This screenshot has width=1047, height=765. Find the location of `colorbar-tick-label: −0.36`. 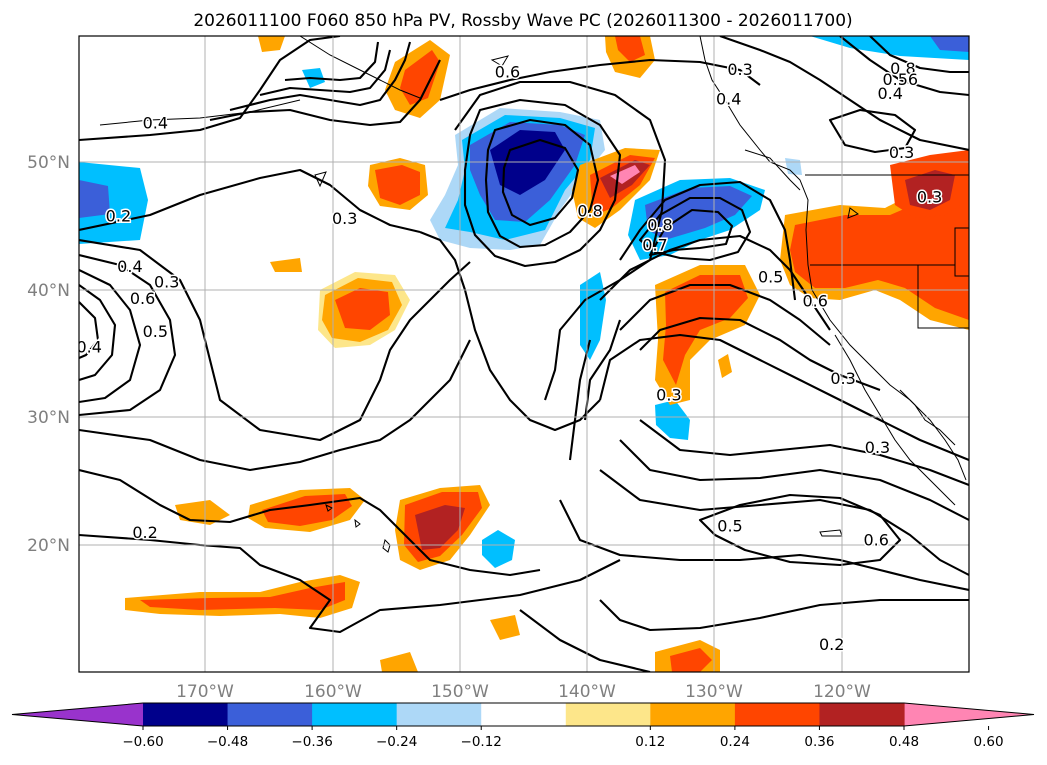

colorbar-tick-label: −0.36 is located at coordinates (311, 742).